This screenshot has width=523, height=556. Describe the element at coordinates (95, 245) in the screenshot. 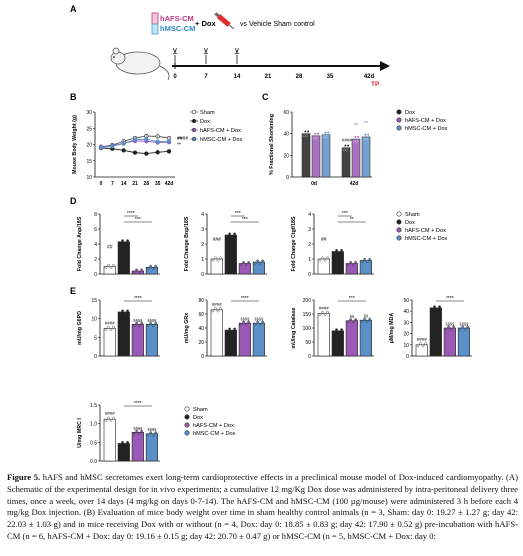

I see `panel-d-y-tick-label: 4` at that location.